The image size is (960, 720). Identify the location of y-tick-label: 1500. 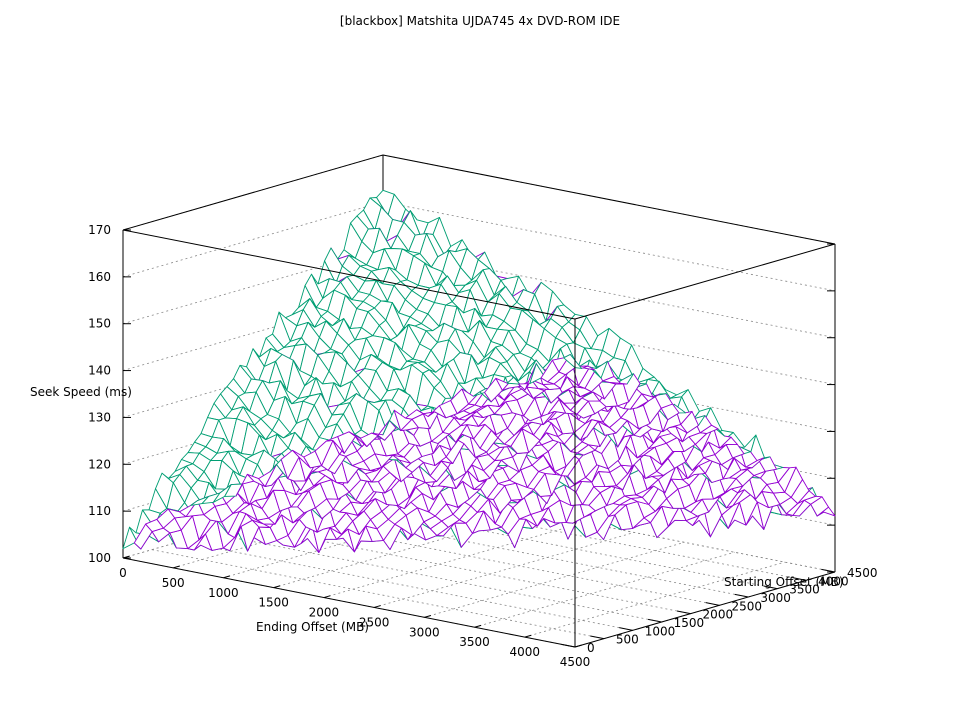
(689, 623).